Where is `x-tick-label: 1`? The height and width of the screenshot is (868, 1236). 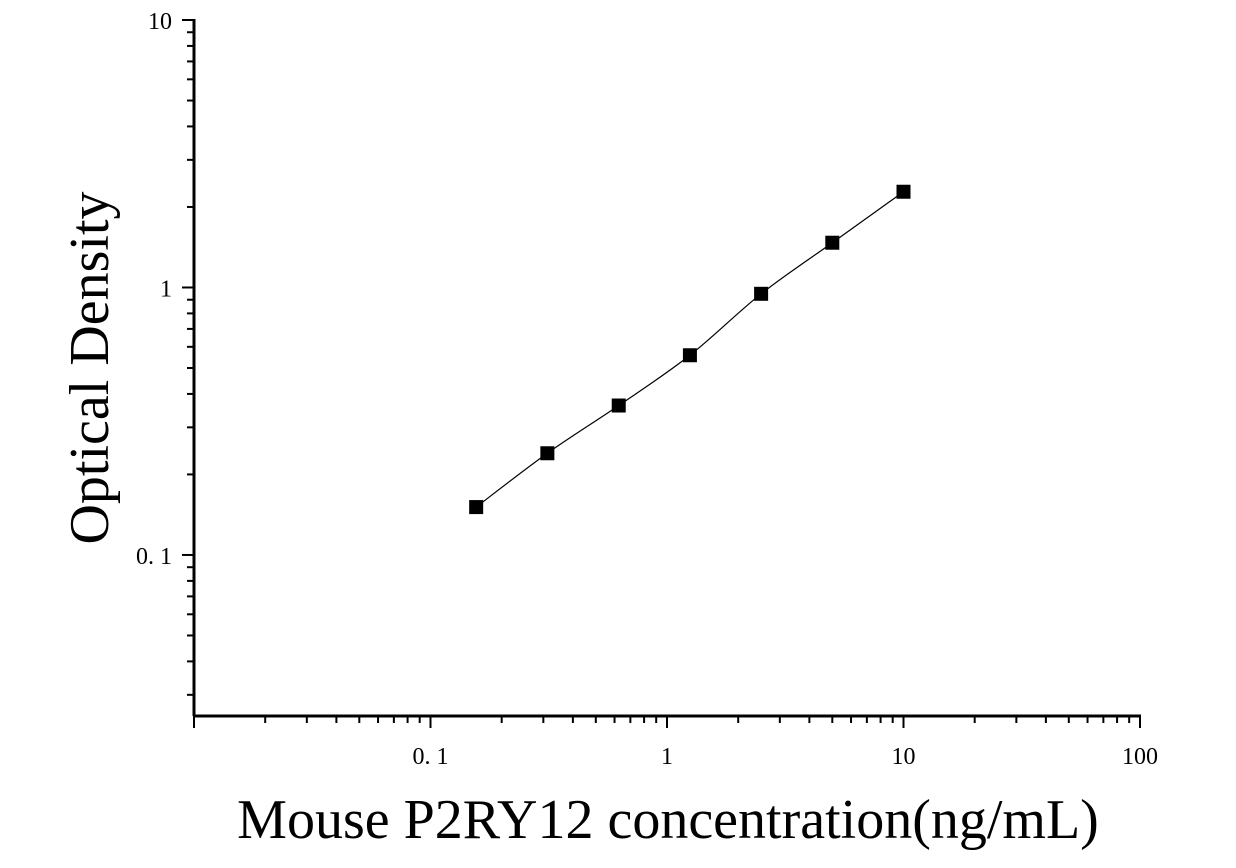 x-tick-label: 1 is located at coordinates (667, 757).